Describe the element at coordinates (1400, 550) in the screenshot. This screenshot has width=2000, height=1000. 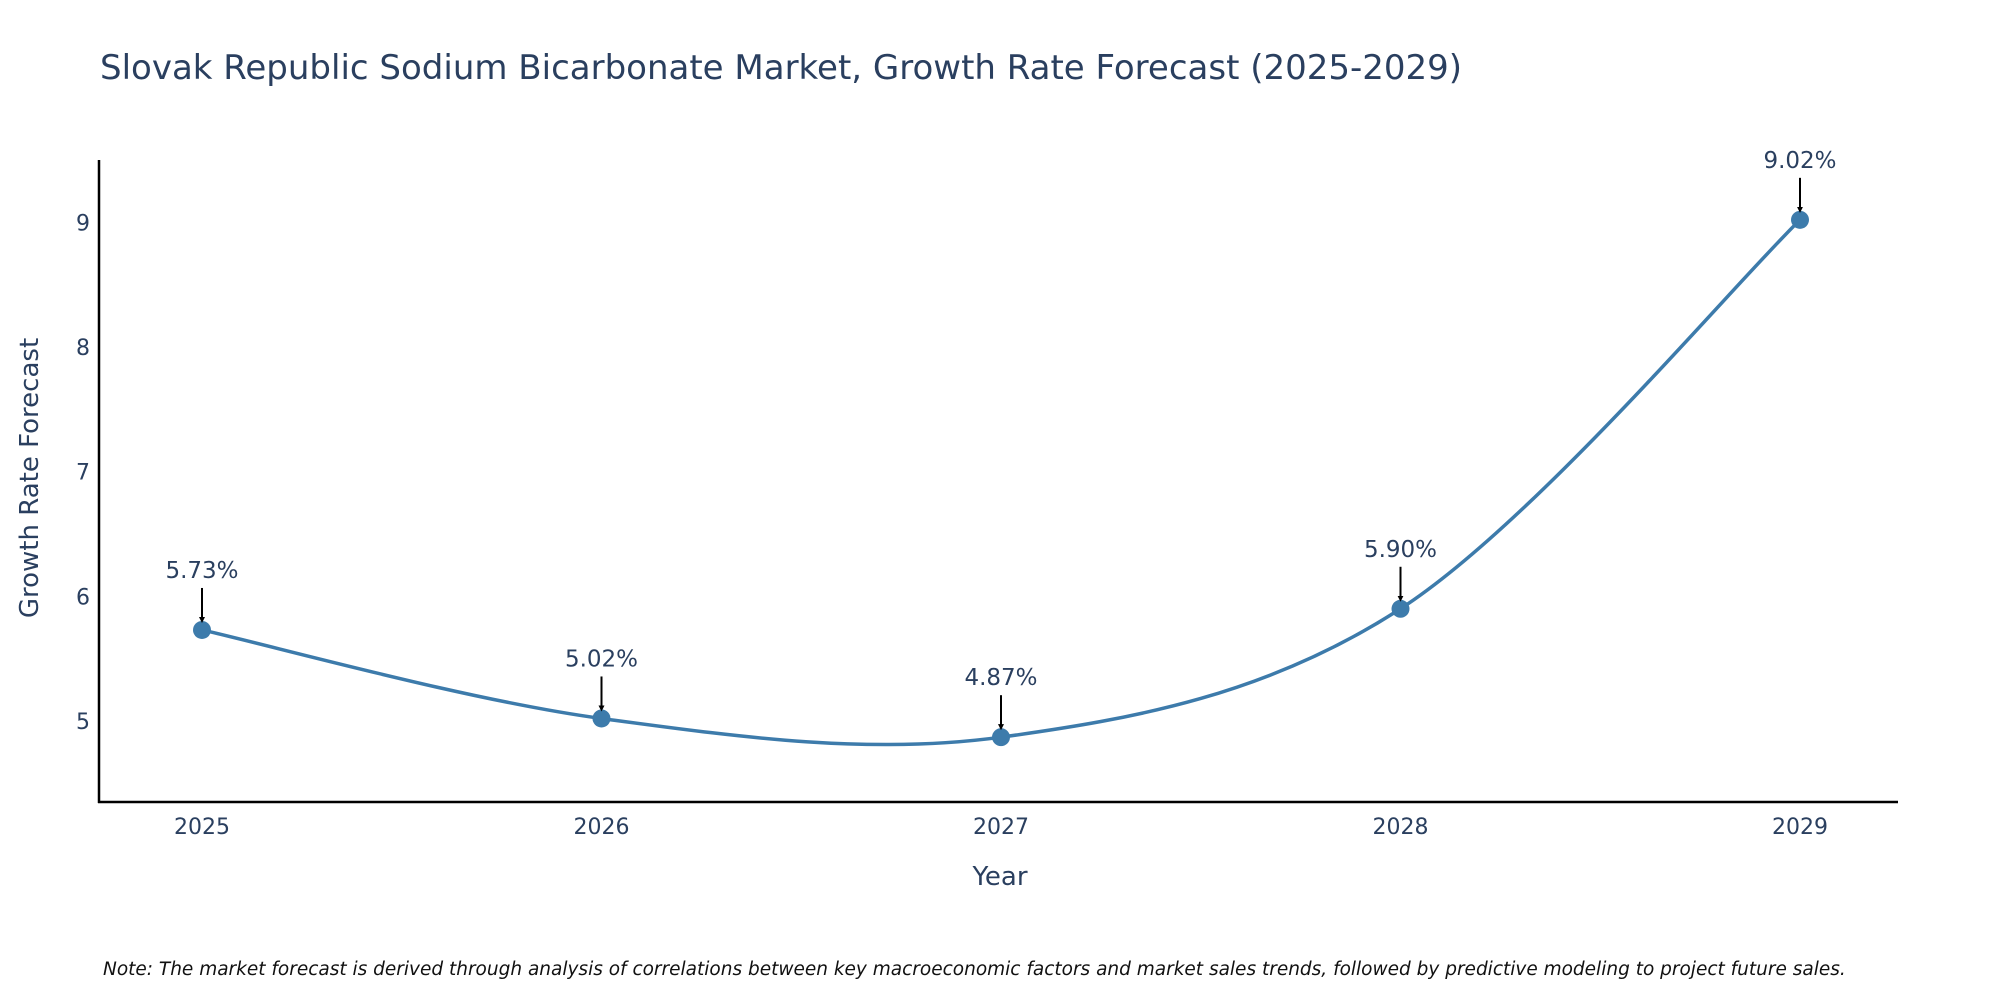
I see `data-label: 5.90%` at that location.